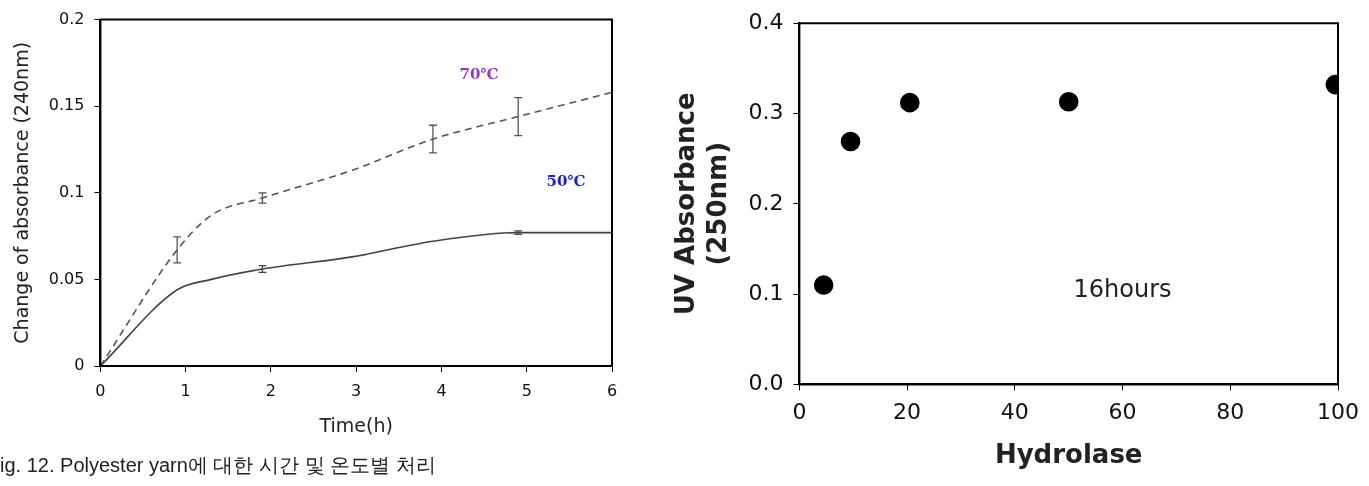 This screenshot has width=1369, height=486. I want to click on y-tick-label: 0.0, so click(766, 383).